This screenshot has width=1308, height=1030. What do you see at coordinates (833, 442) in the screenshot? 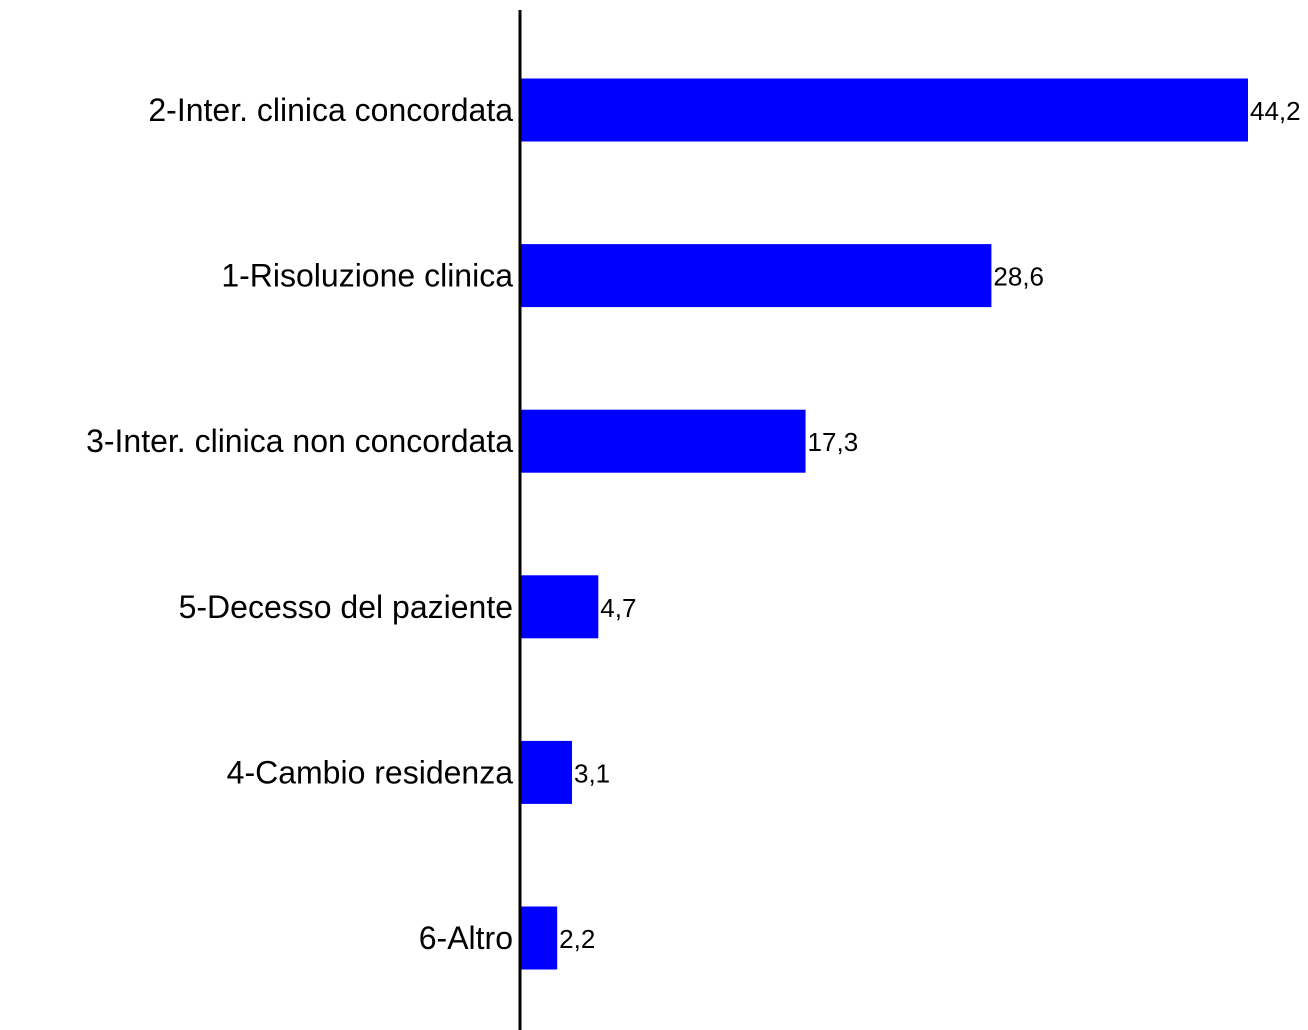
I see `bar-value-label: 17,3` at bounding box center [833, 442].